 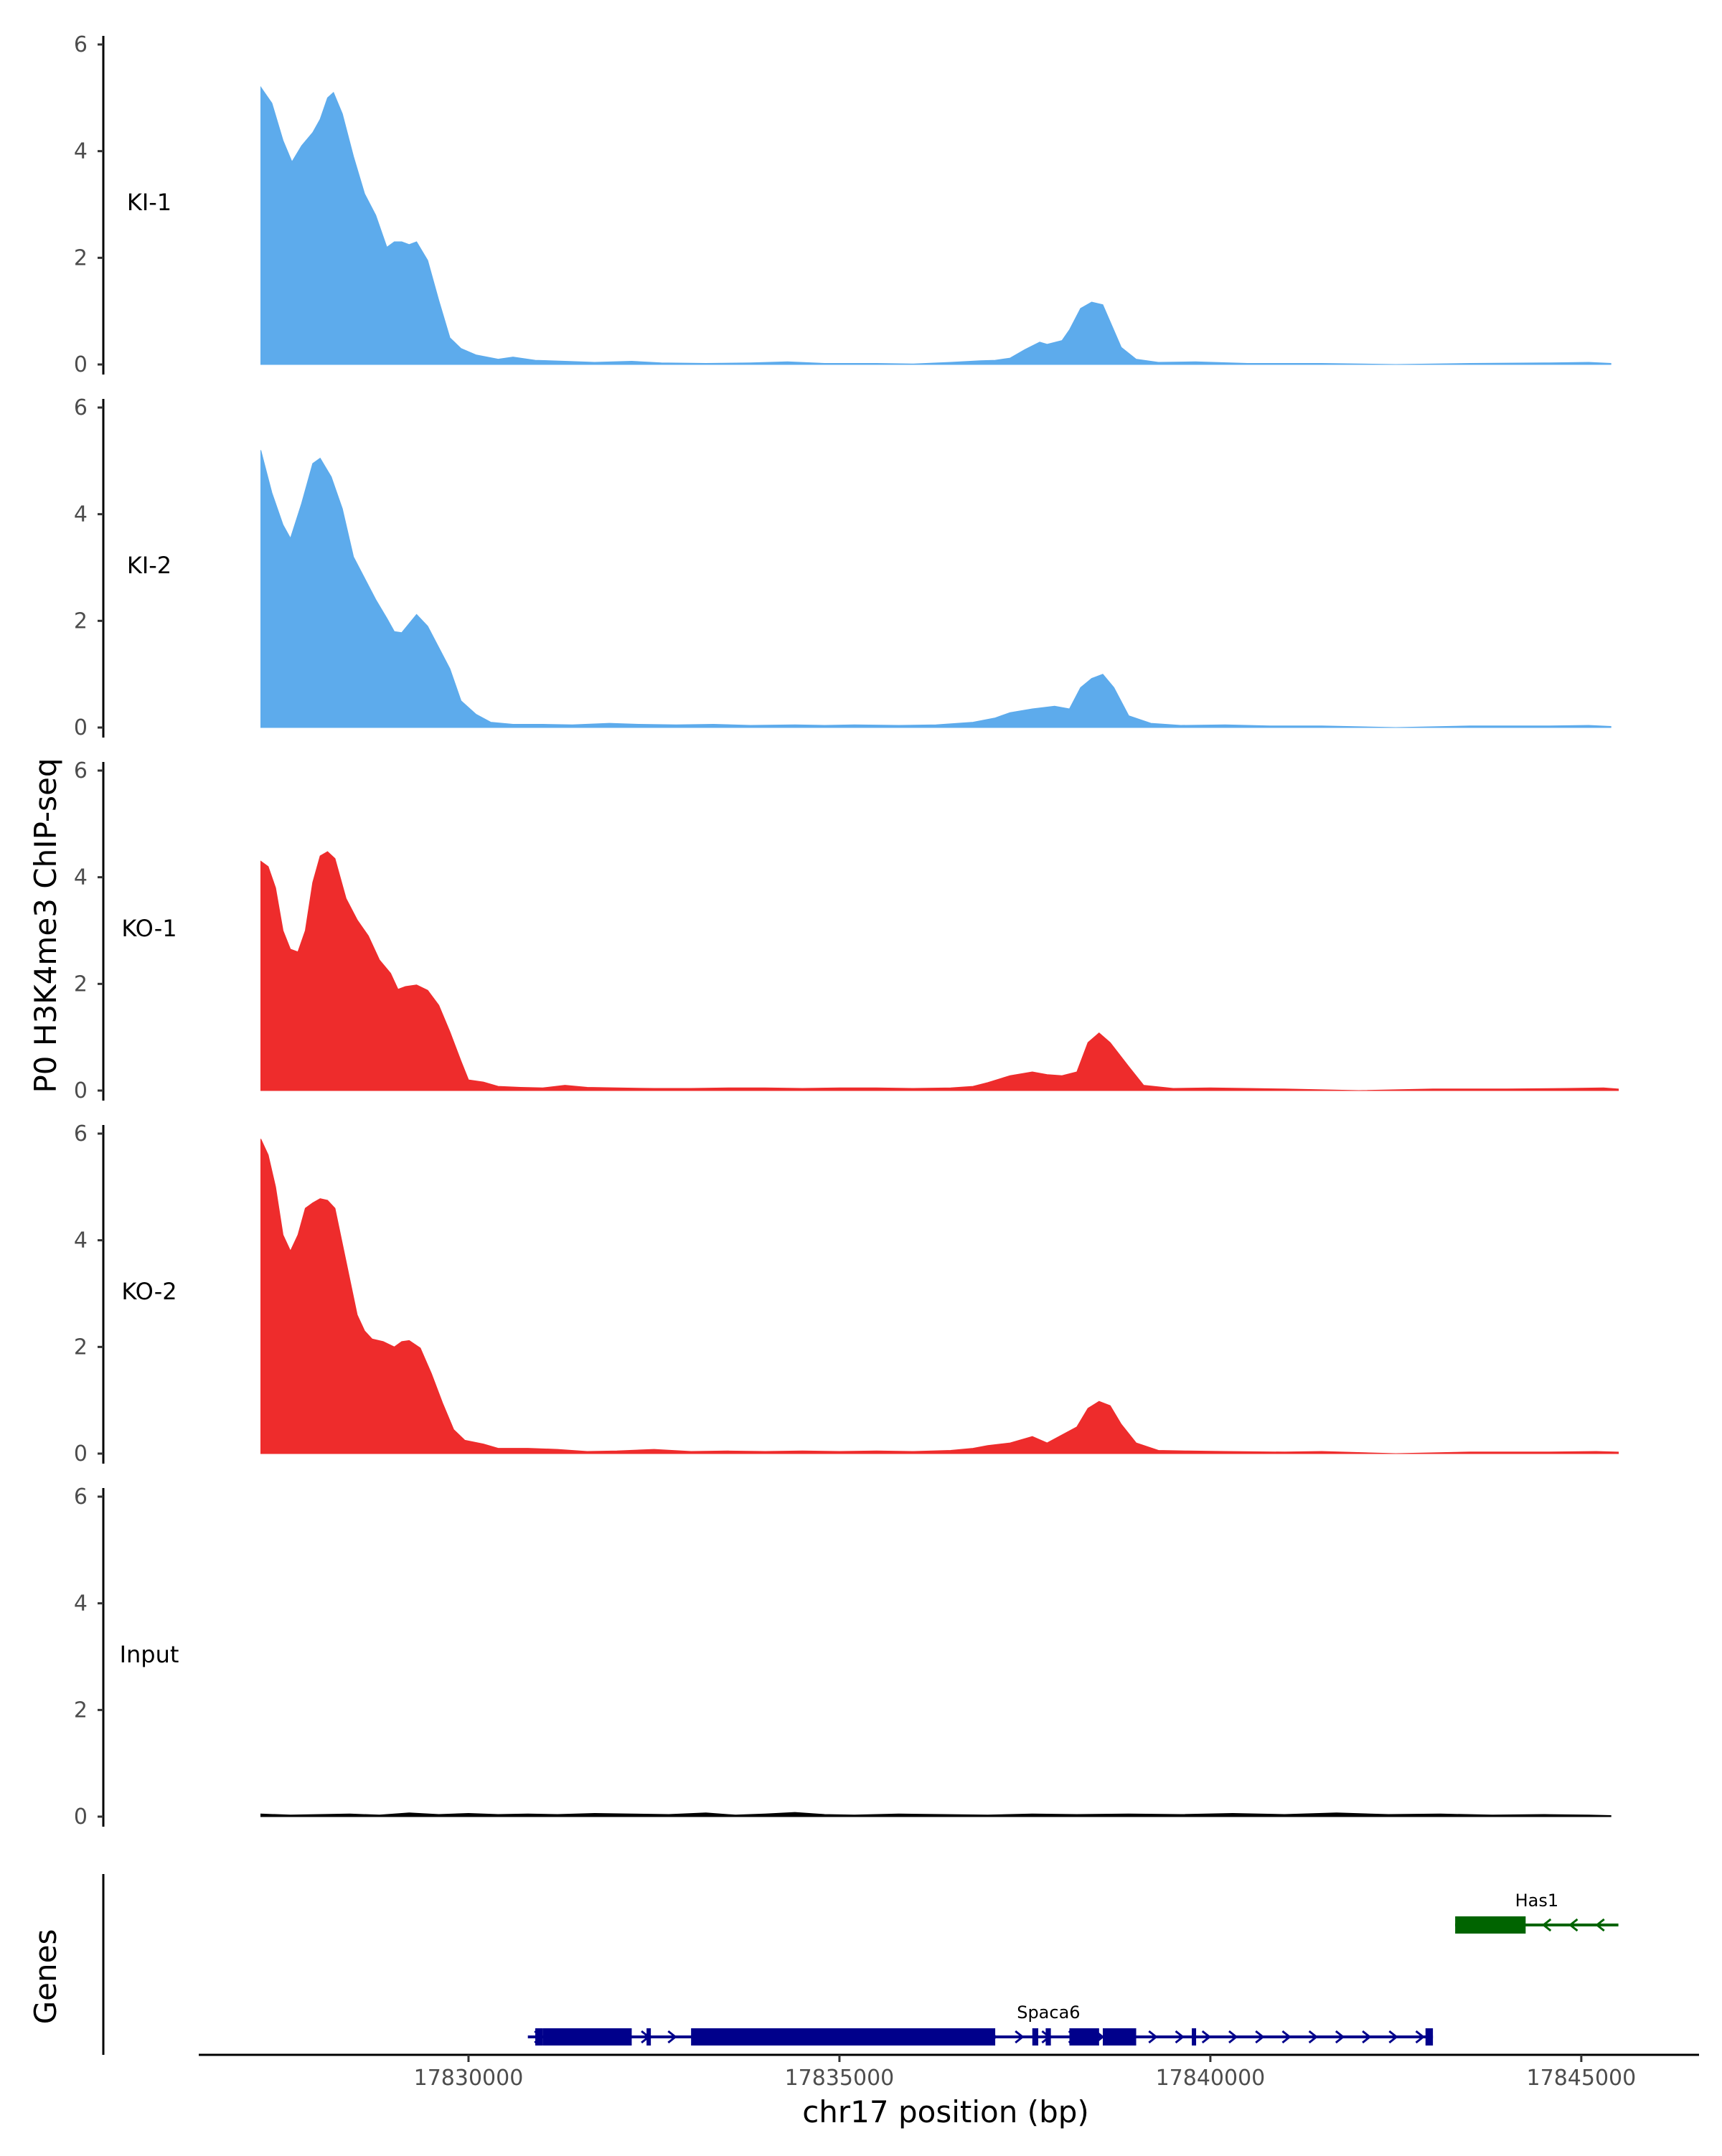 I want to click on track-ki-2: 0 2 4 6 KI-2, so click(x=843, y=567).